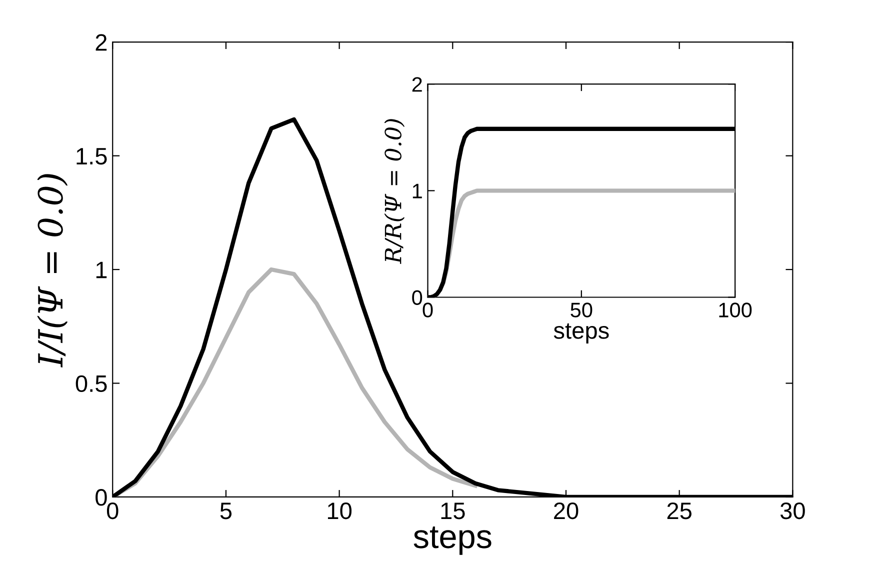 This screenshot has height=584, width=873. What do you see at coordinates (91, 383) in the screenshot?
I see `y-tick-label: 0.5` at bounding box center [91, 383].